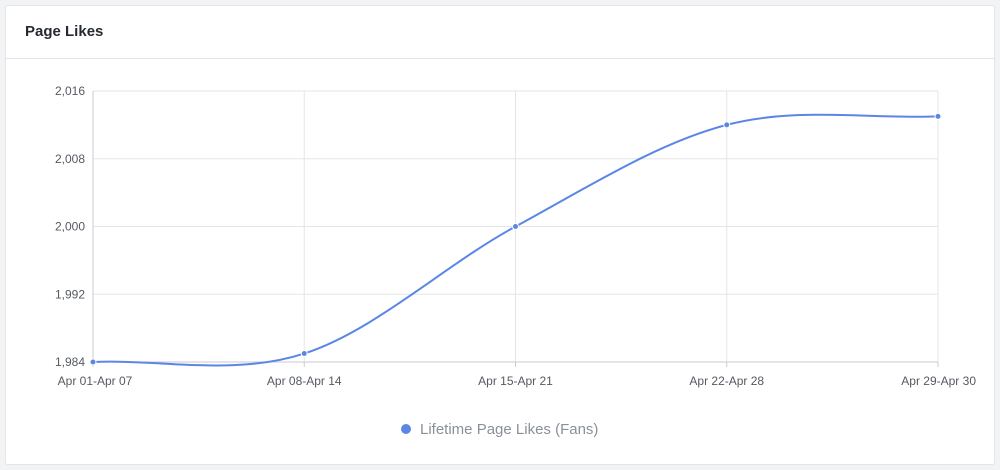  I want to click on x-tick-label: Apr 01-Apr 07, so click(95, 381).